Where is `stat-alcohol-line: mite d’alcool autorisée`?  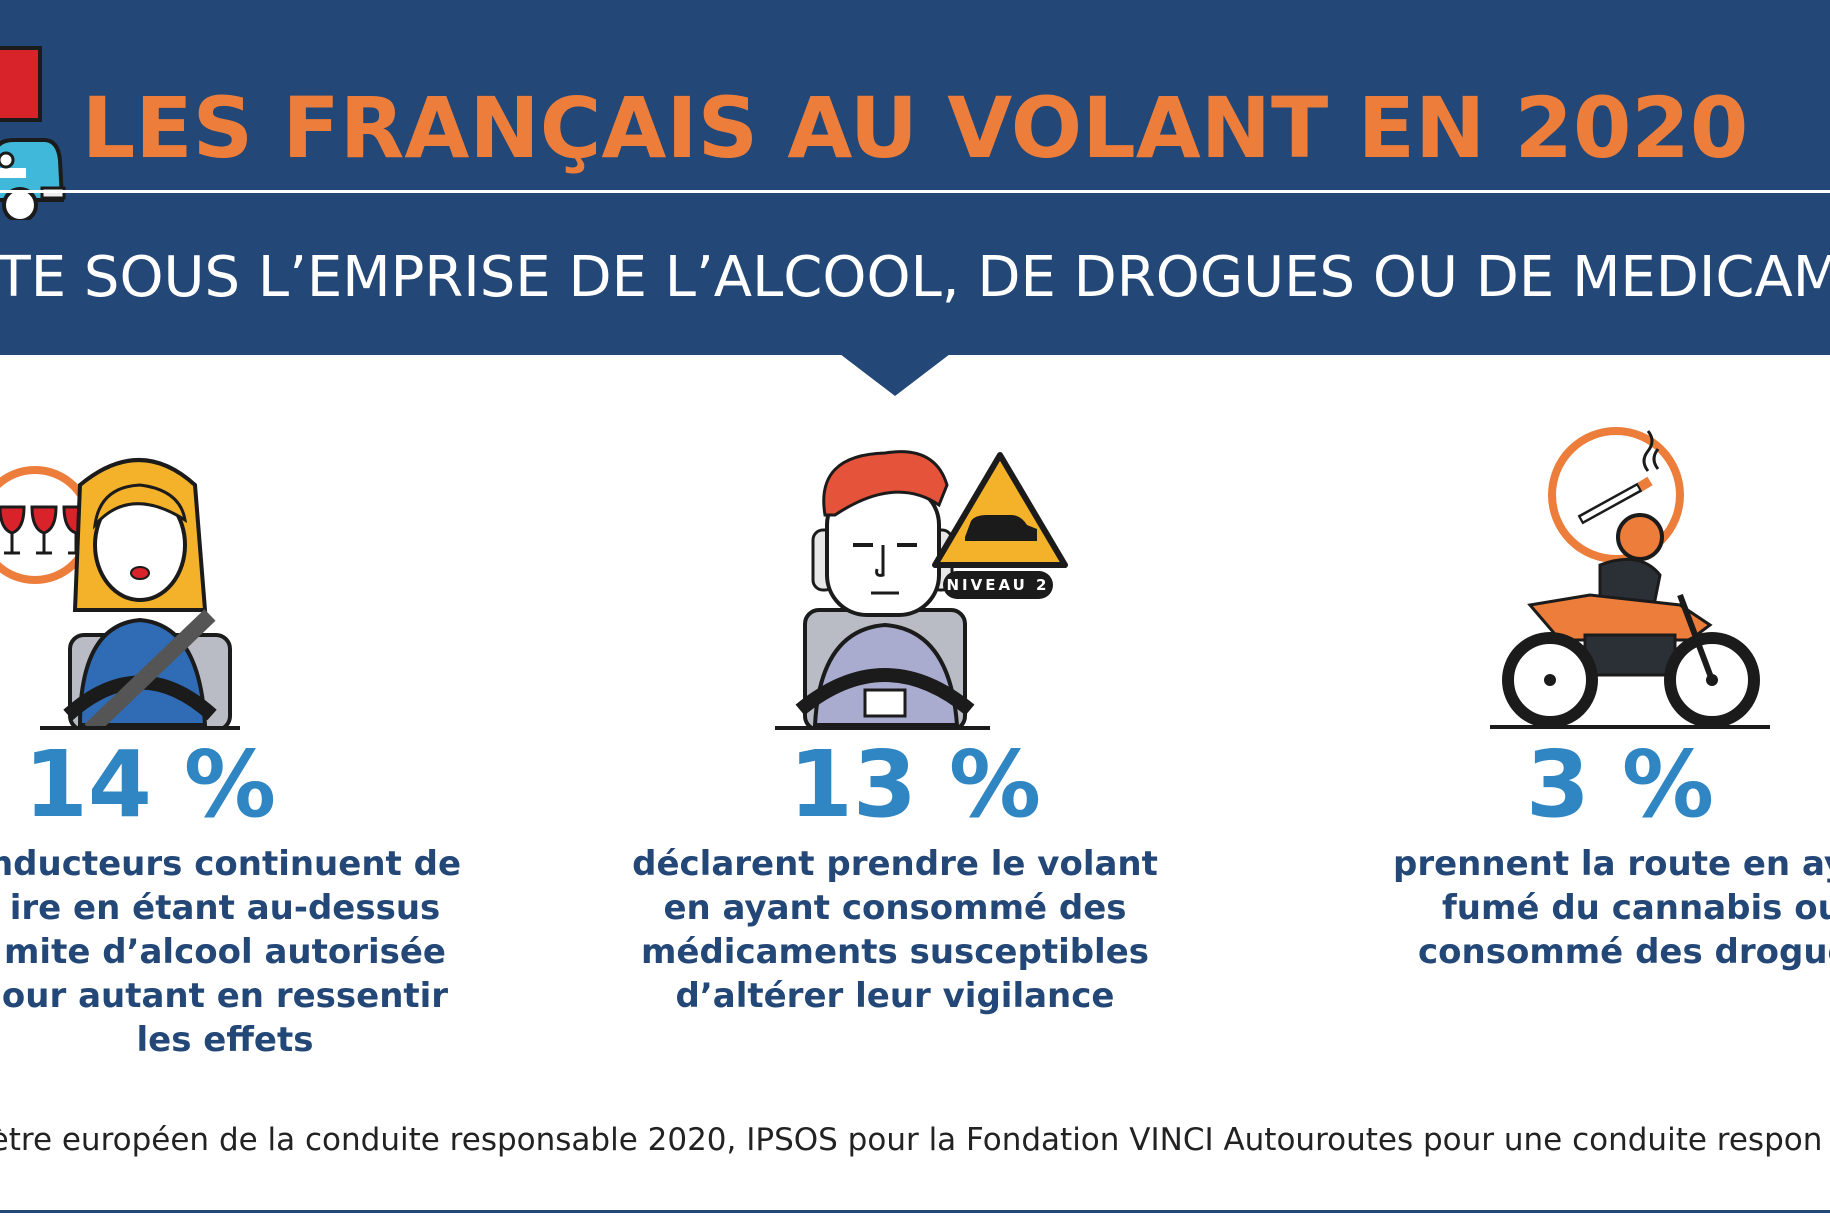
stat-alcohol-line: mite d’alcool autorisée is located at coordinates (225, 952).